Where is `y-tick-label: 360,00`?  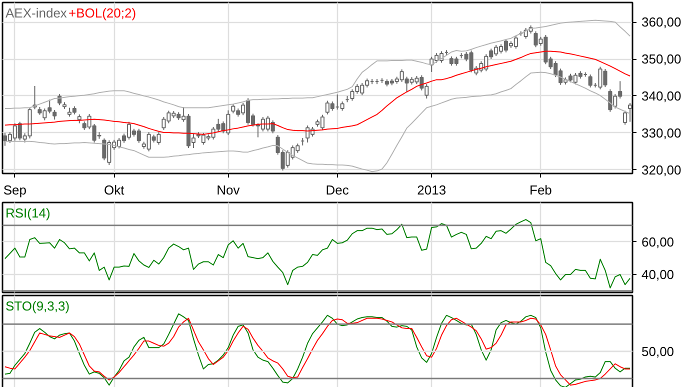 y-tick-label: 360,00 is located at coordinates (662, 22).